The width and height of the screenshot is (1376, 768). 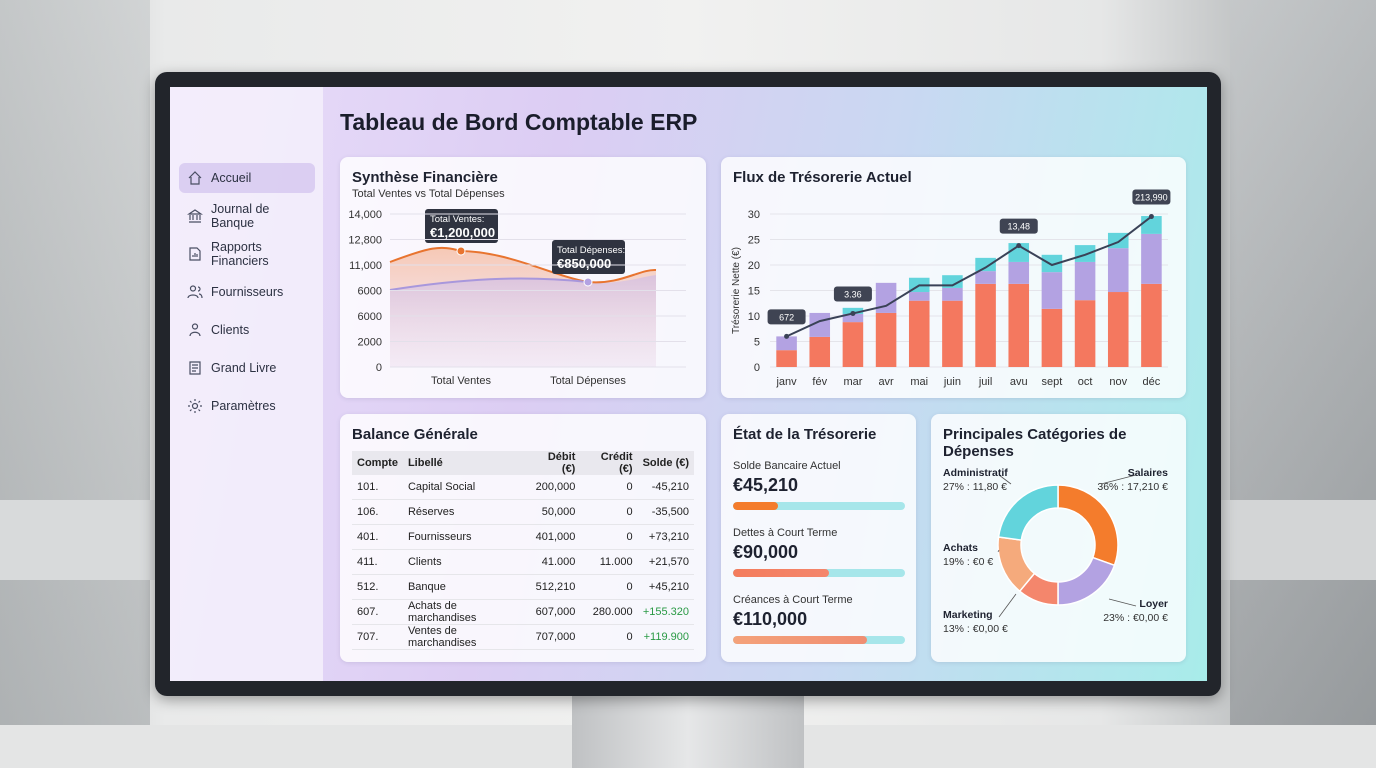 I want to click on table-cell: Fournisseurs, so click(x=464, y=537).